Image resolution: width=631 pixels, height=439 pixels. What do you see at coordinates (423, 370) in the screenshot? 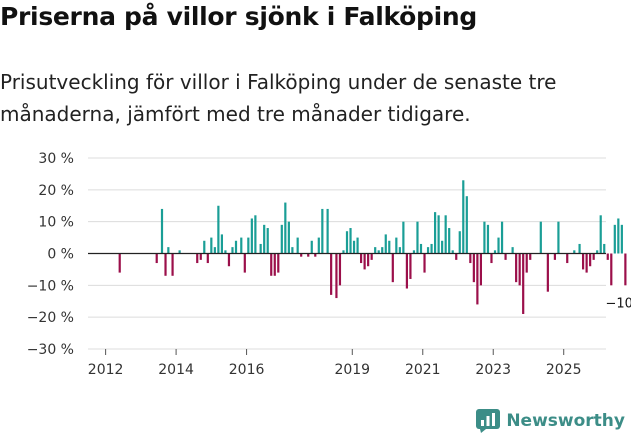
I see `x-tick-label: 2021` at bounding box center [423, 370].